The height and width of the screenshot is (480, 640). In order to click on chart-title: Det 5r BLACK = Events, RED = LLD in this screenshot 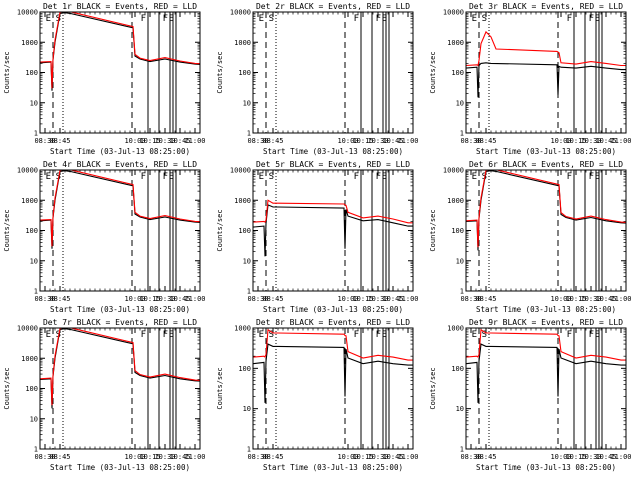, I will do `click(333, 164)`.